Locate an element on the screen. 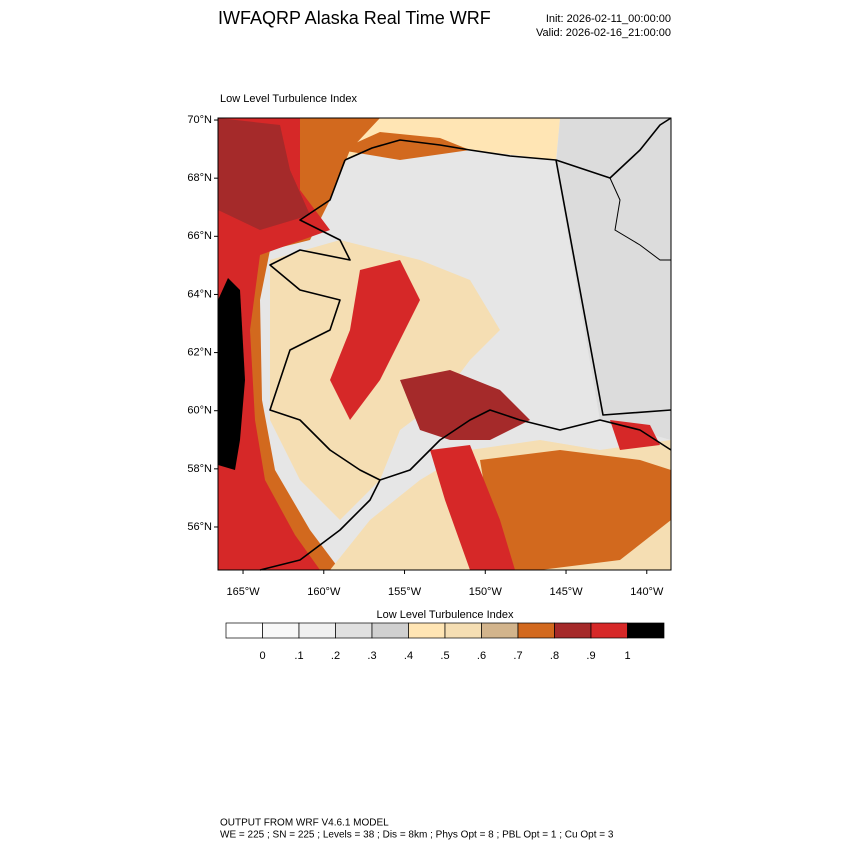 This screenshot has width=850, height=850. turbulence-core is located at coordinates (375, 340).